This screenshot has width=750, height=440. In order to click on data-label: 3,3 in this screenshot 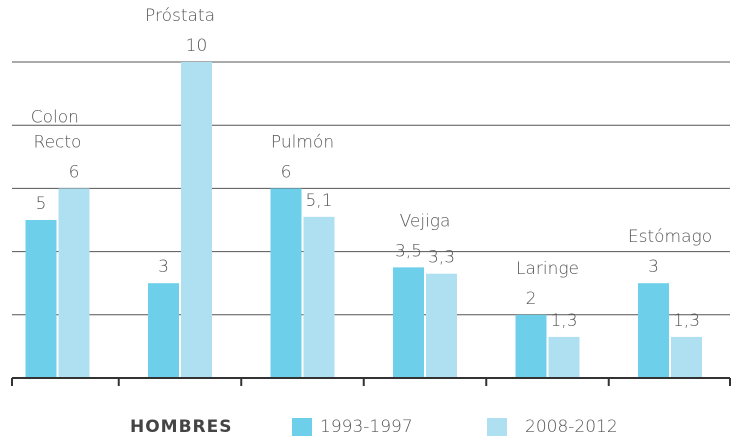, I will do `click(441, 258)`.